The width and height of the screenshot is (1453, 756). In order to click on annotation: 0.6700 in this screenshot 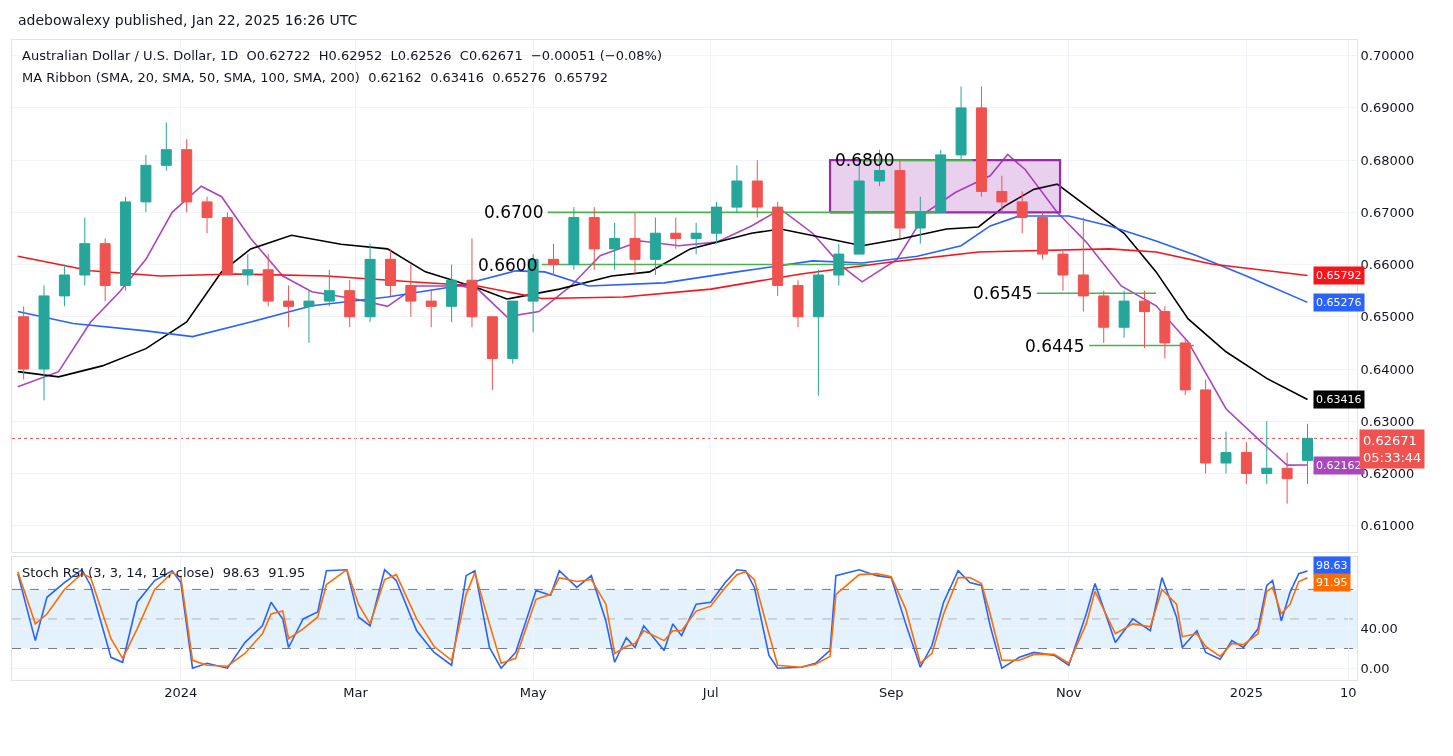, I will do `click(514, 212)`.